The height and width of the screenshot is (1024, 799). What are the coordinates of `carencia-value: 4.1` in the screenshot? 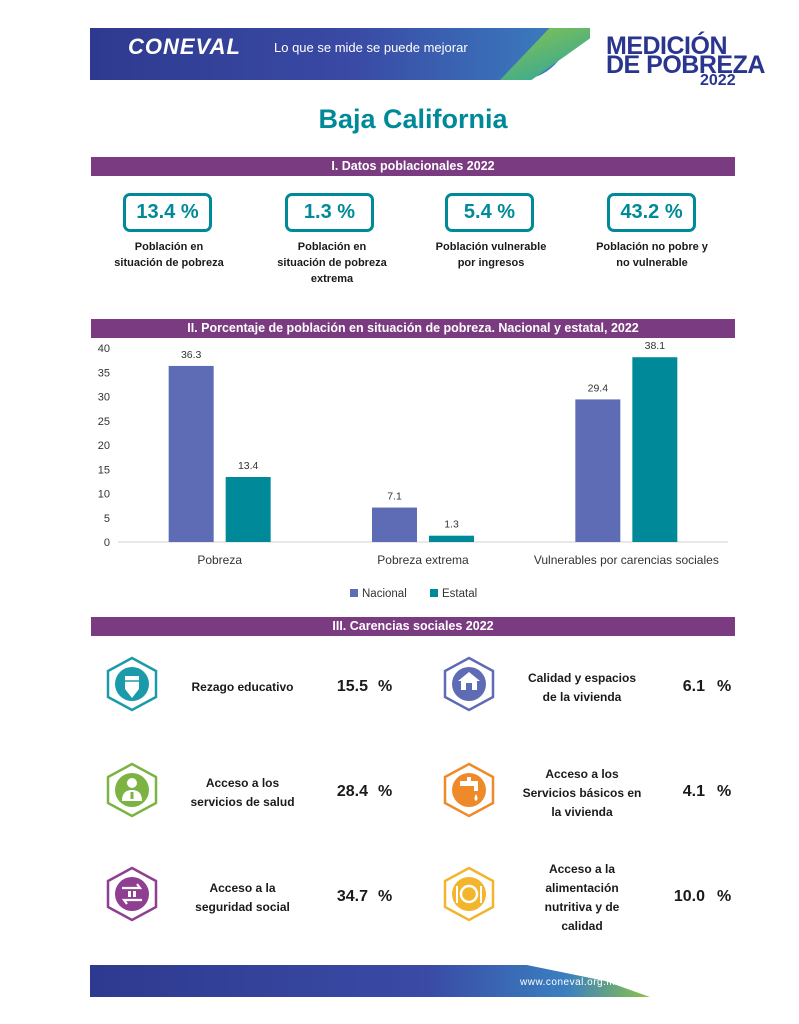 It's located at (693, 791).